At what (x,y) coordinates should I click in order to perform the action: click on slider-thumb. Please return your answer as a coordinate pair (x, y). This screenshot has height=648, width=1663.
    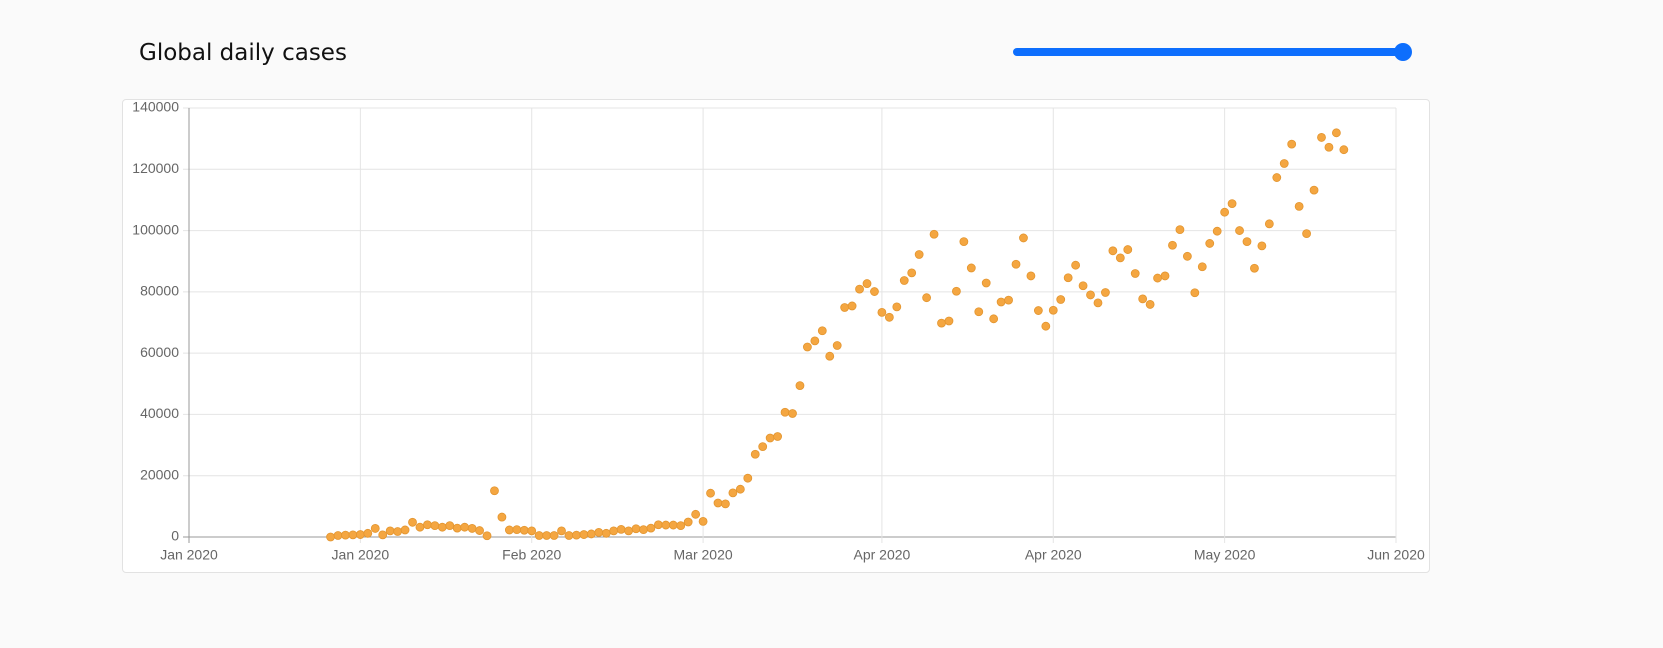
    Looking at the image, I should click on (1403, 52).